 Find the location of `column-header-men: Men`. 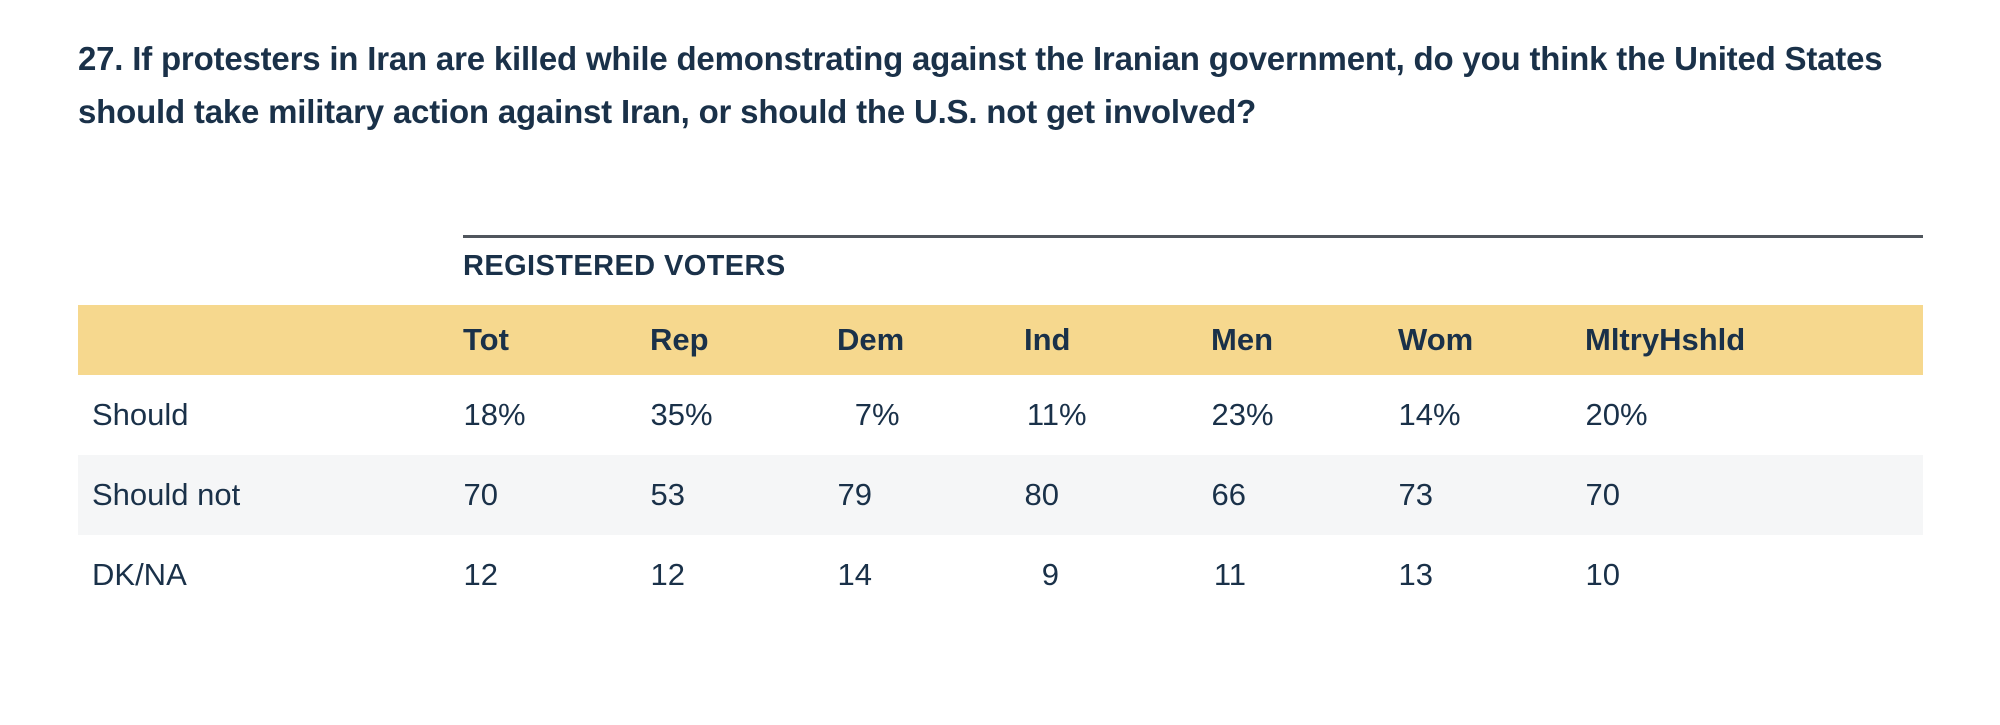

column-header-men: Men is located at coordinates (1304, 340).